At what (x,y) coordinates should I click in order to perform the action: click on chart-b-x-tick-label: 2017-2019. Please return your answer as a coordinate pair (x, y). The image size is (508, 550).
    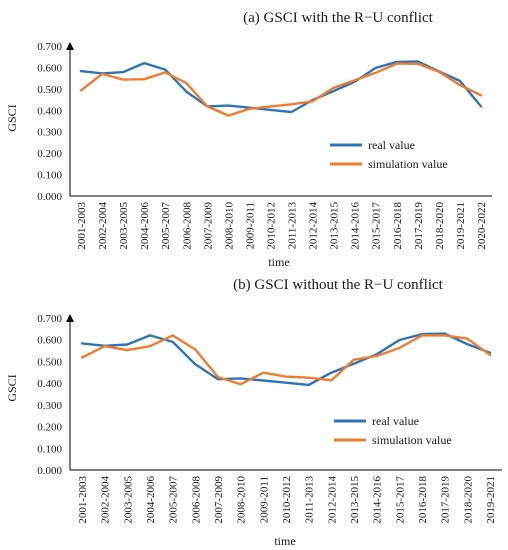
    Looking at the image, I should click on (446, 500).